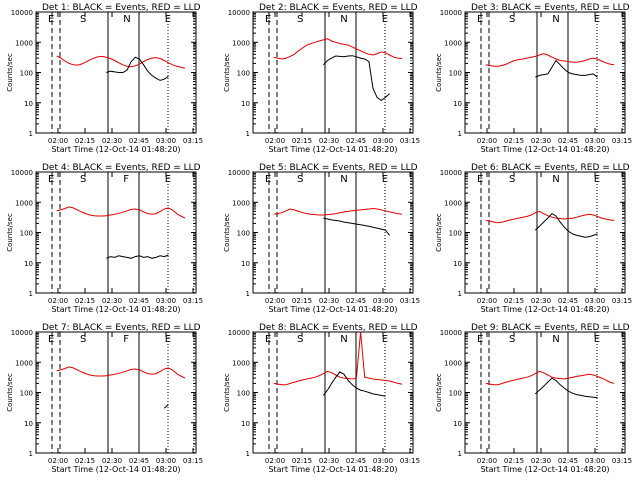 The image size is (640, 484). Describe the element at coordinates (121, 8) in the screenshot. I see `panel-title: Det 1: BLACK = Events, RED = LLD` at that location.